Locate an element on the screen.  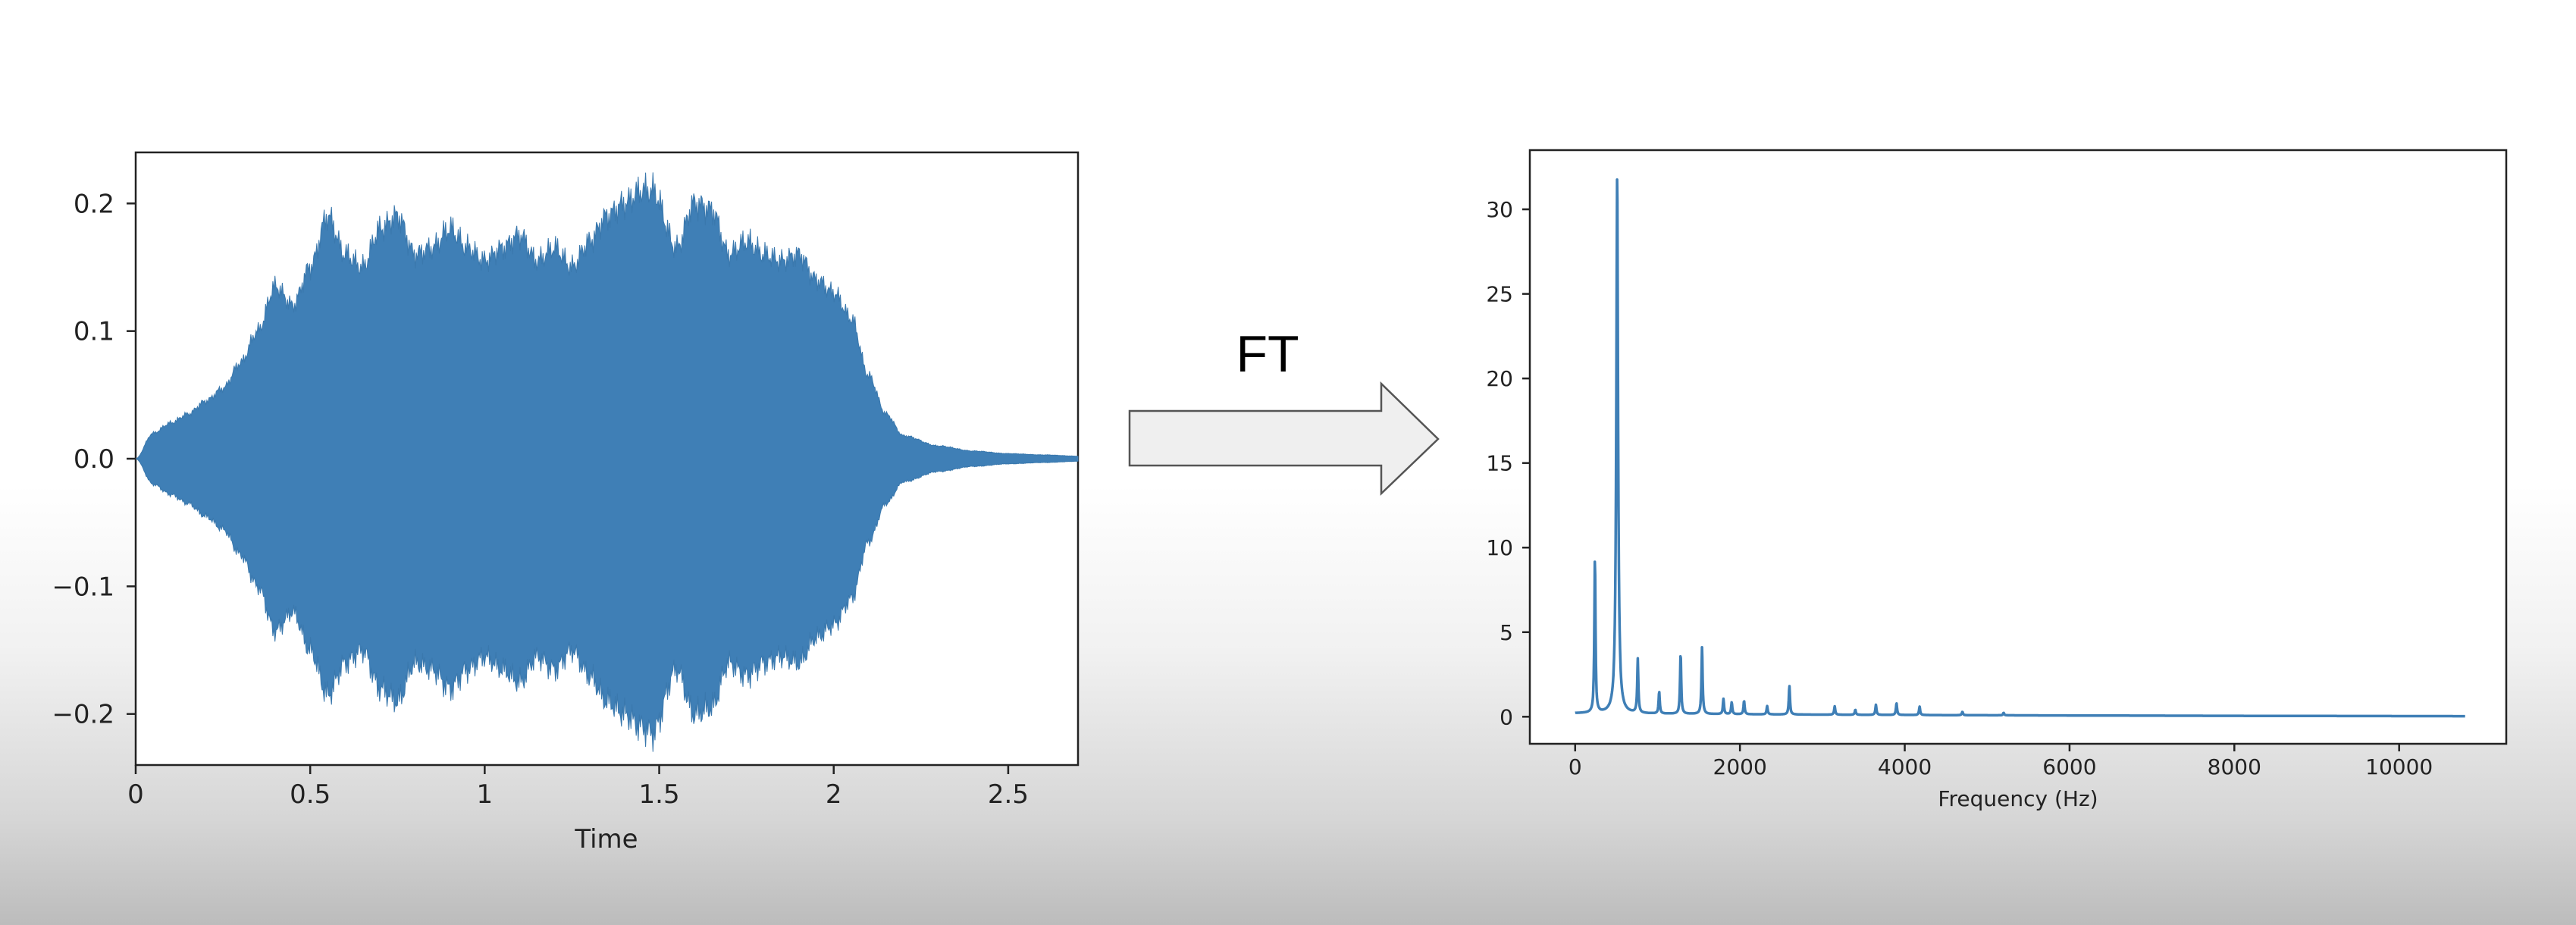
spectrum-x-tick-label: 2000 is located at coordinates (1740, 766).